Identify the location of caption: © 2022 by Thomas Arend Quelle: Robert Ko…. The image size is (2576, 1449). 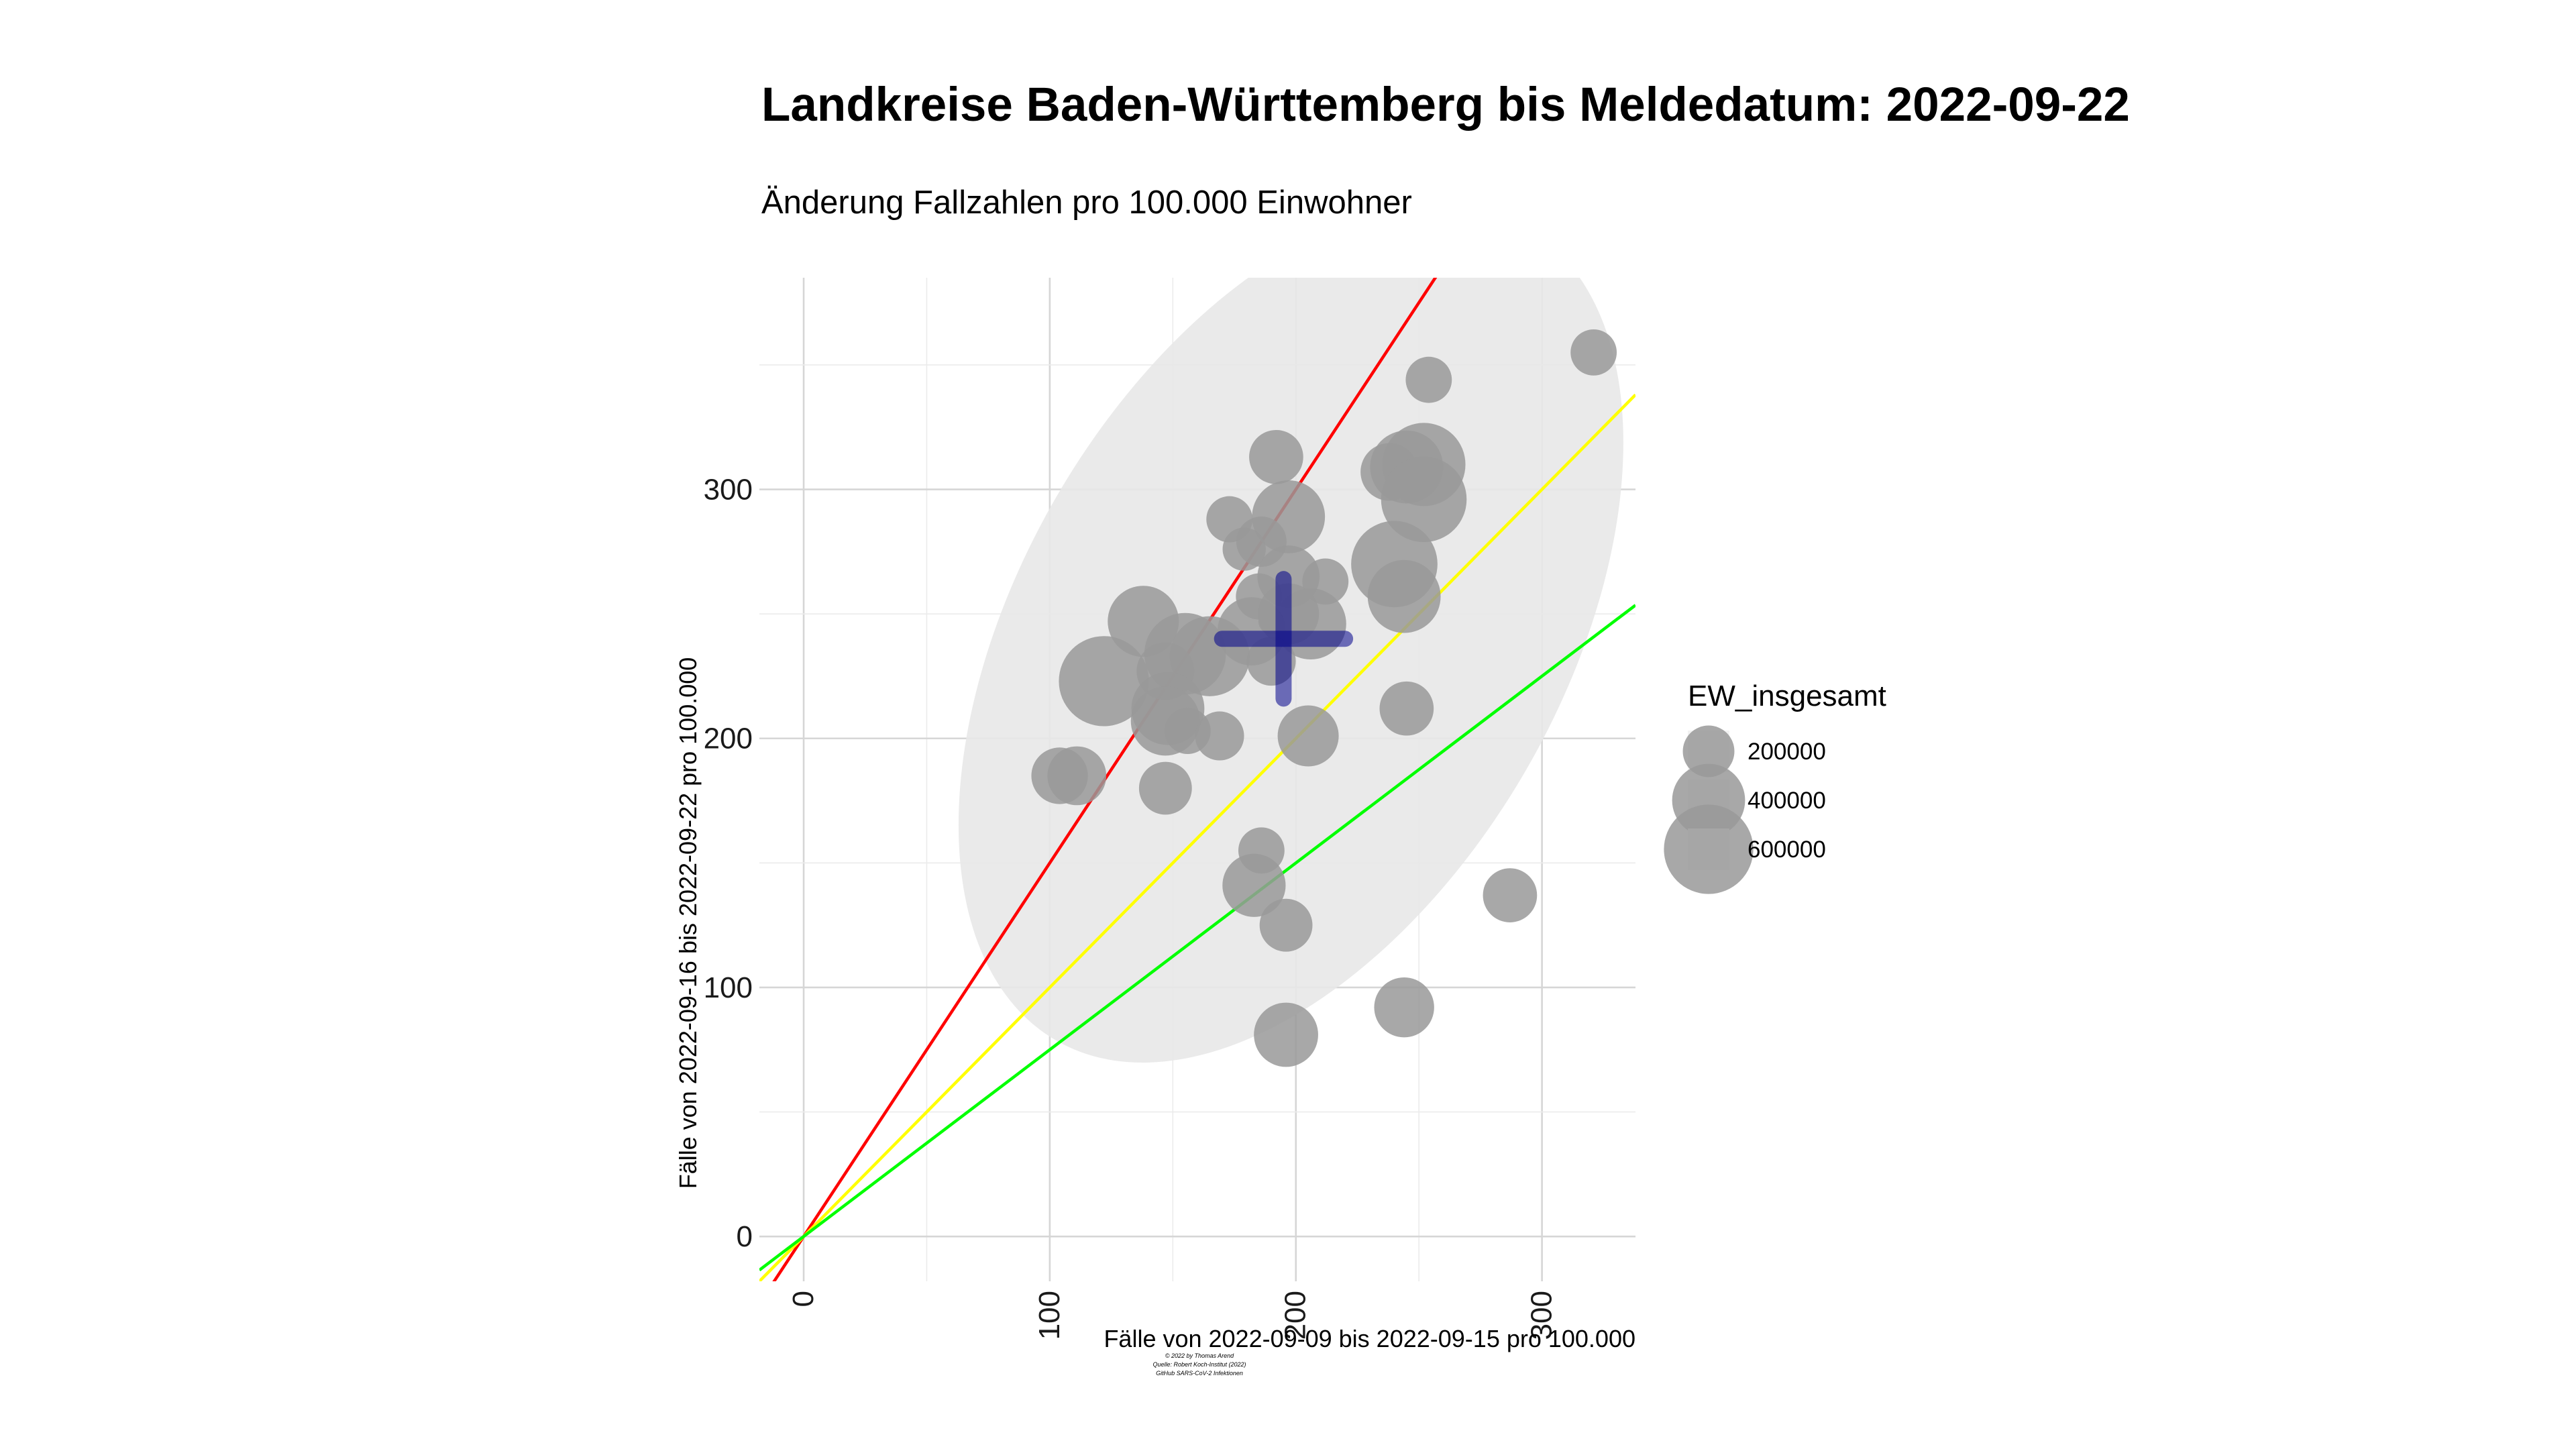
(1199, 1364).